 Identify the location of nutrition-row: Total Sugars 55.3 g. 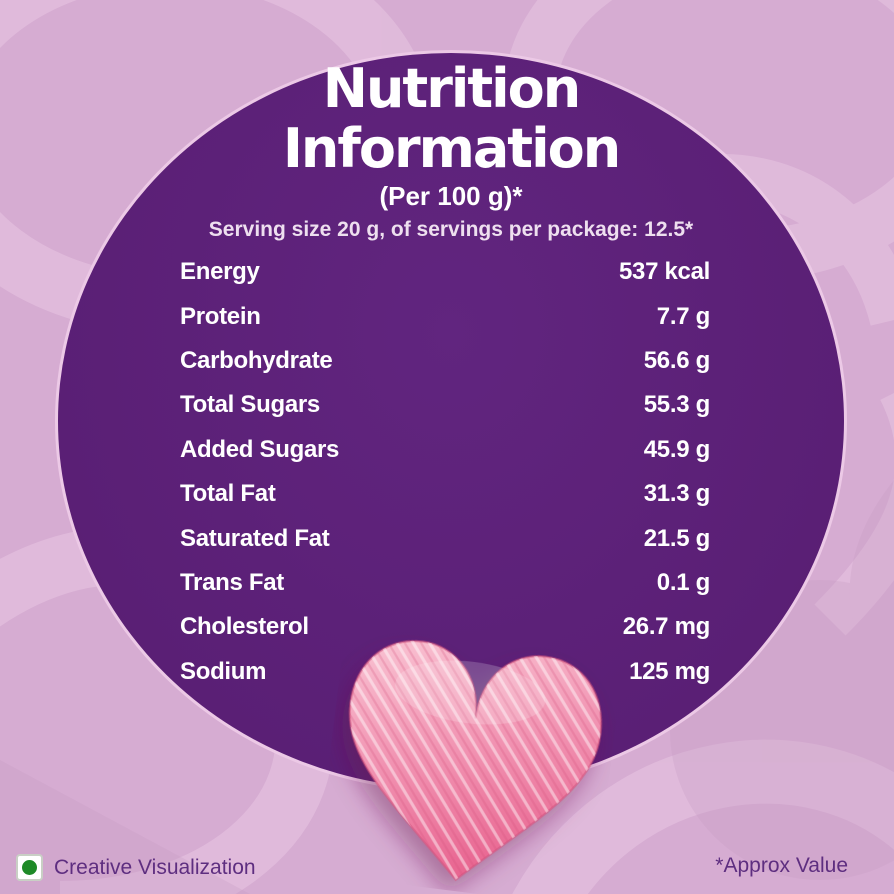
(445, 405).